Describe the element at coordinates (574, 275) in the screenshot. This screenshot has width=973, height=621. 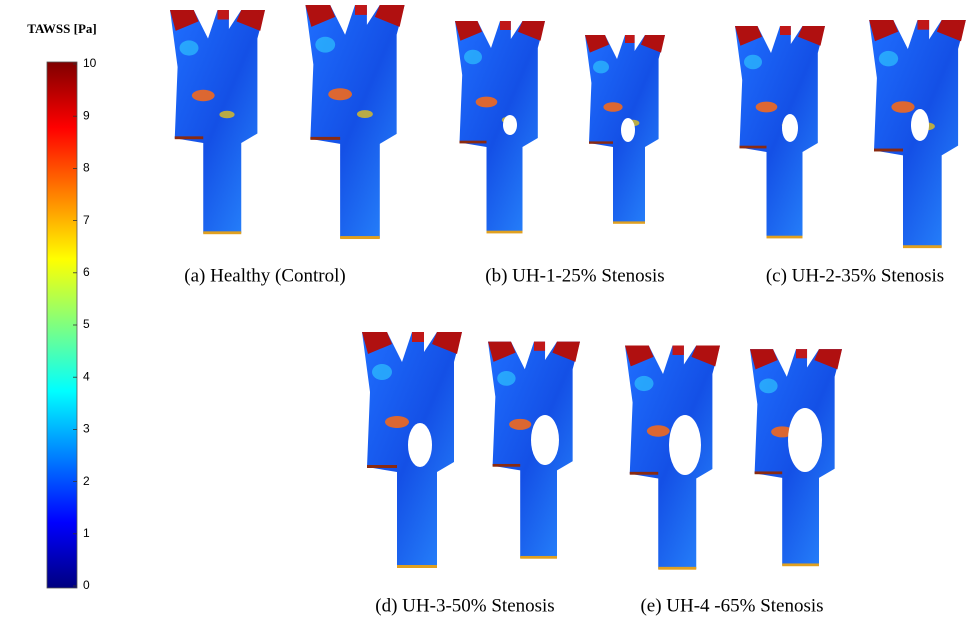
I see `panel-caption: (b) UH-1-25% Stenosis` at that location.